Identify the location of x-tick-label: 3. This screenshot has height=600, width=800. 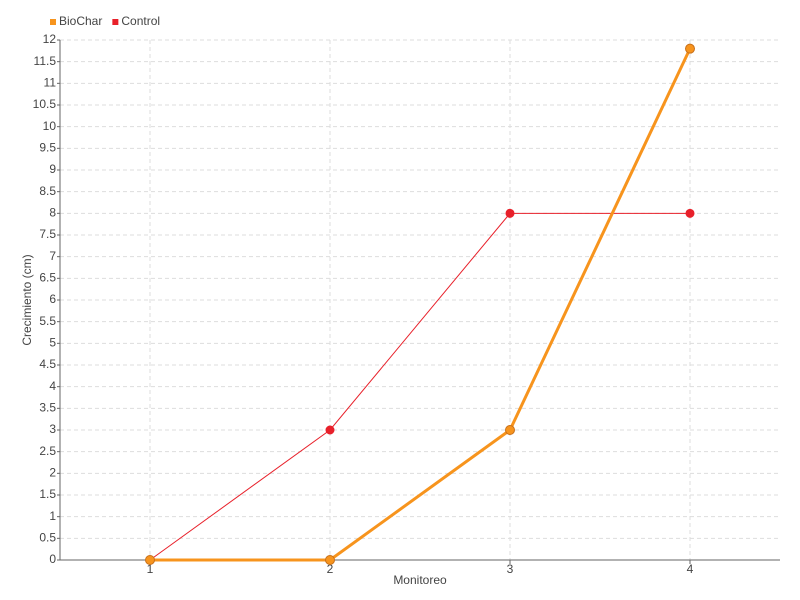
(510, 569).